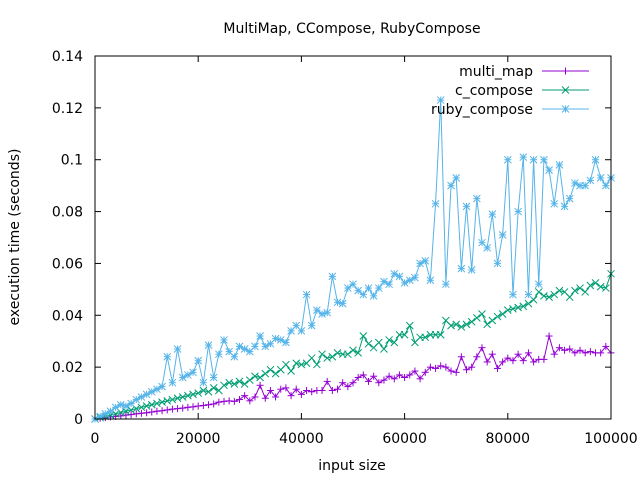  Describe the element at coordinates (95, 439) in the screenshot. I see `x-tick-label: 0` at that location.